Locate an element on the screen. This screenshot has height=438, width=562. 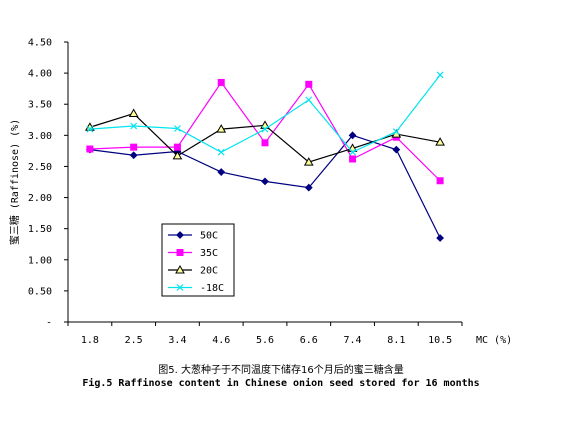
x-tick-label: 8.1 is located at coordinates (396, 340).